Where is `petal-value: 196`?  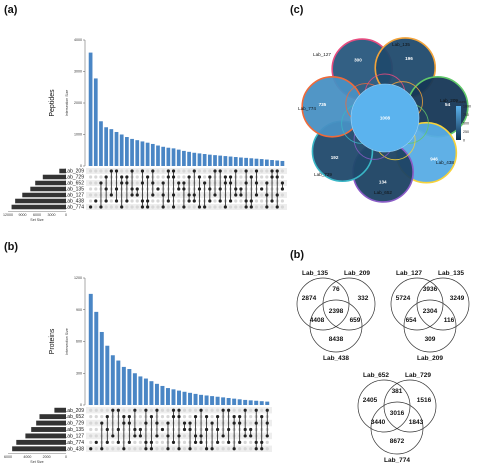
petal-value: 196 is located at coordinates (409, 58).